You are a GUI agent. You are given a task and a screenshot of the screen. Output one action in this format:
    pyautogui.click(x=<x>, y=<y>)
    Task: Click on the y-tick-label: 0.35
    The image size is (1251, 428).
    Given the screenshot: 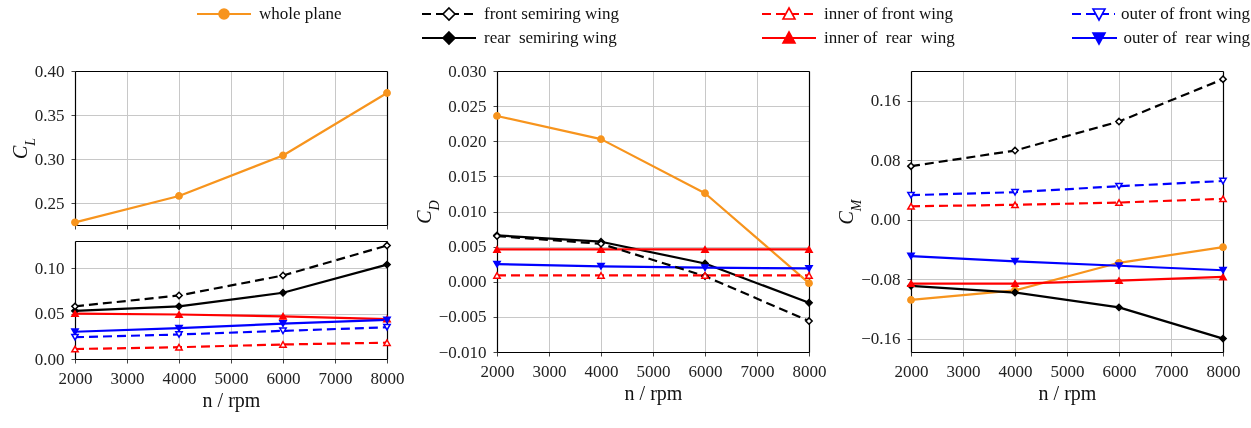 What is the action you would take?
    pyautogui.click(x=49, y=115)
    